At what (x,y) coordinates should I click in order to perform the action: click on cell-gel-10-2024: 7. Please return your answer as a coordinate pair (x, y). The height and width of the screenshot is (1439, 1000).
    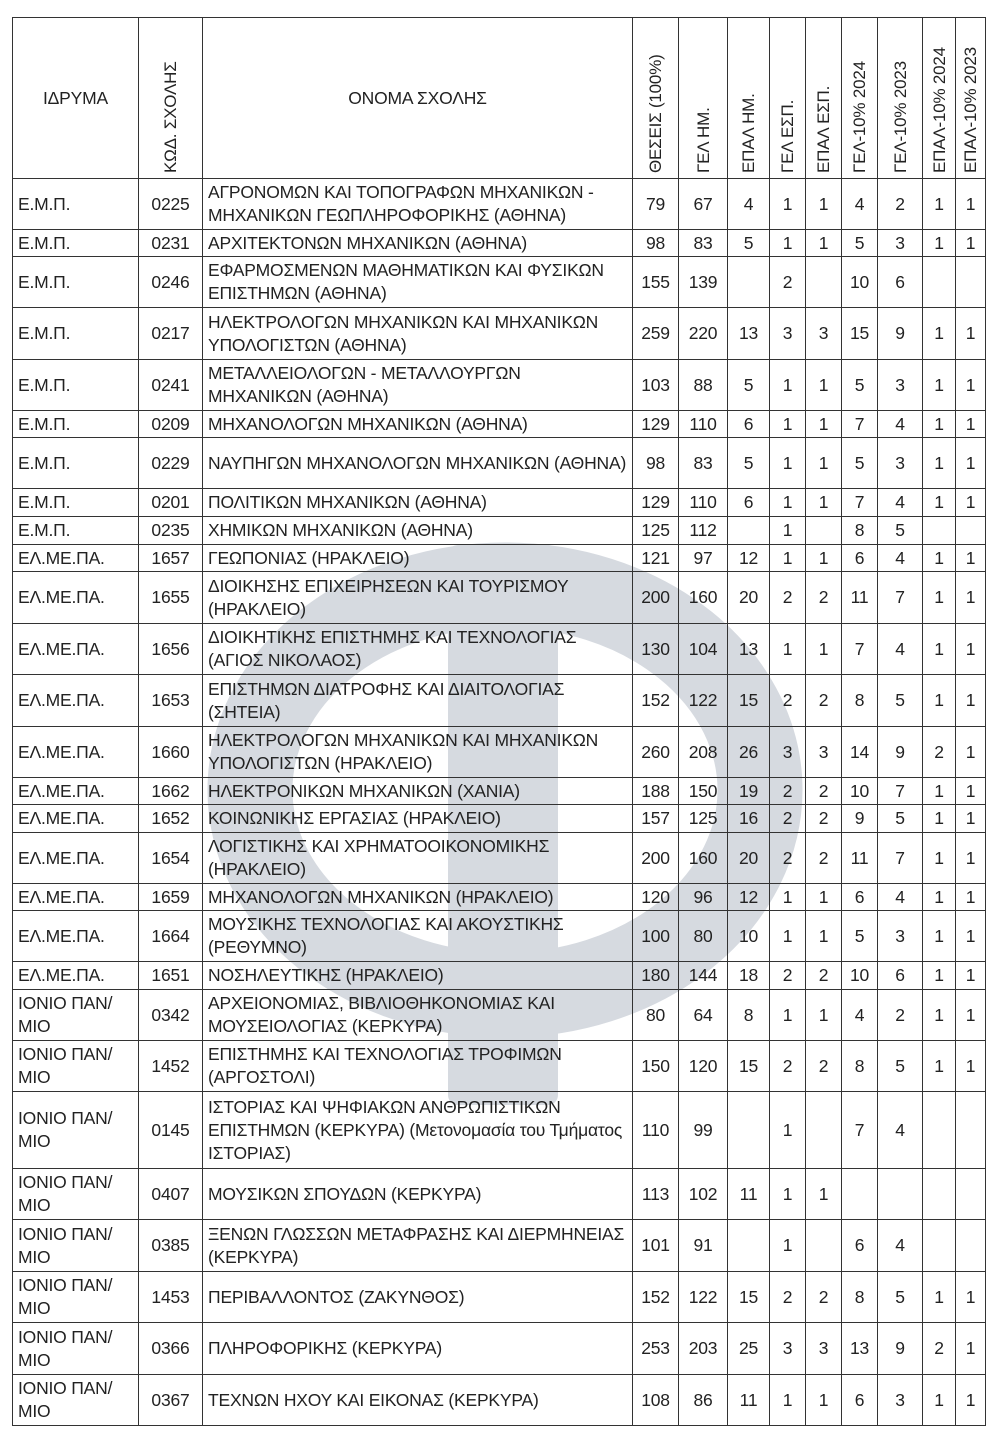
    Looking at the image, I should click on (859, 1130).